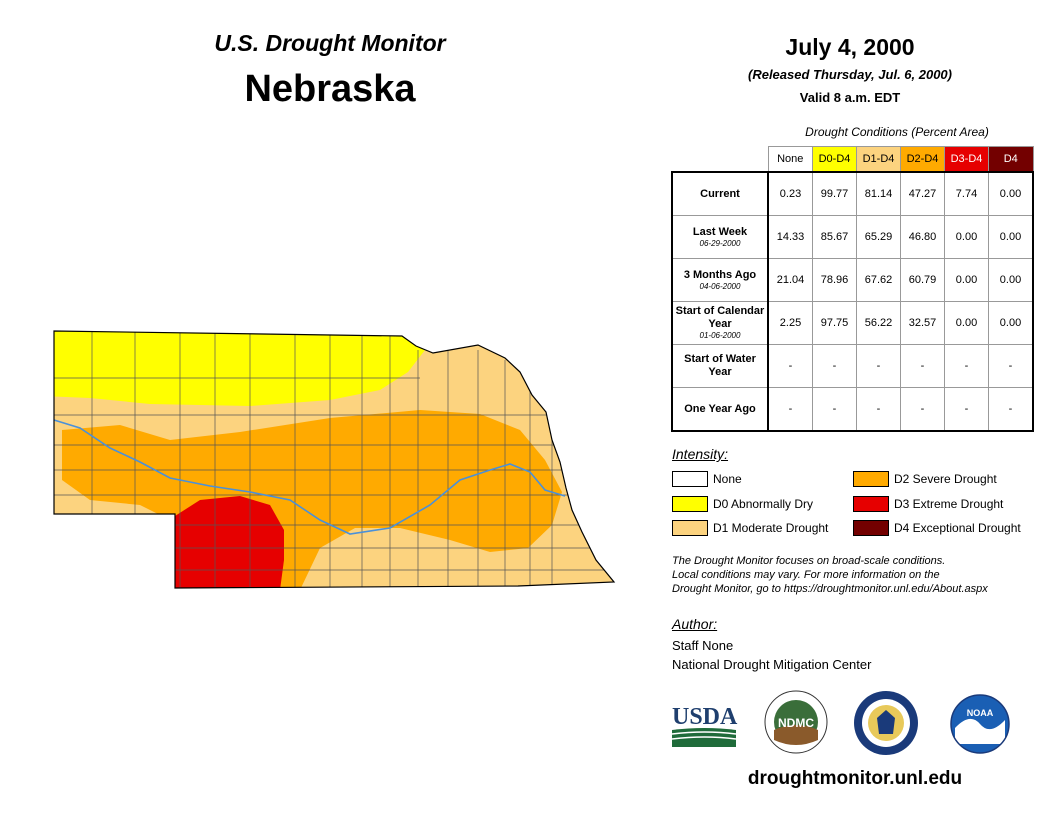 This screenshot has width=1056, height=816. I want to click on row-label-text: Current, so click(720, 193).